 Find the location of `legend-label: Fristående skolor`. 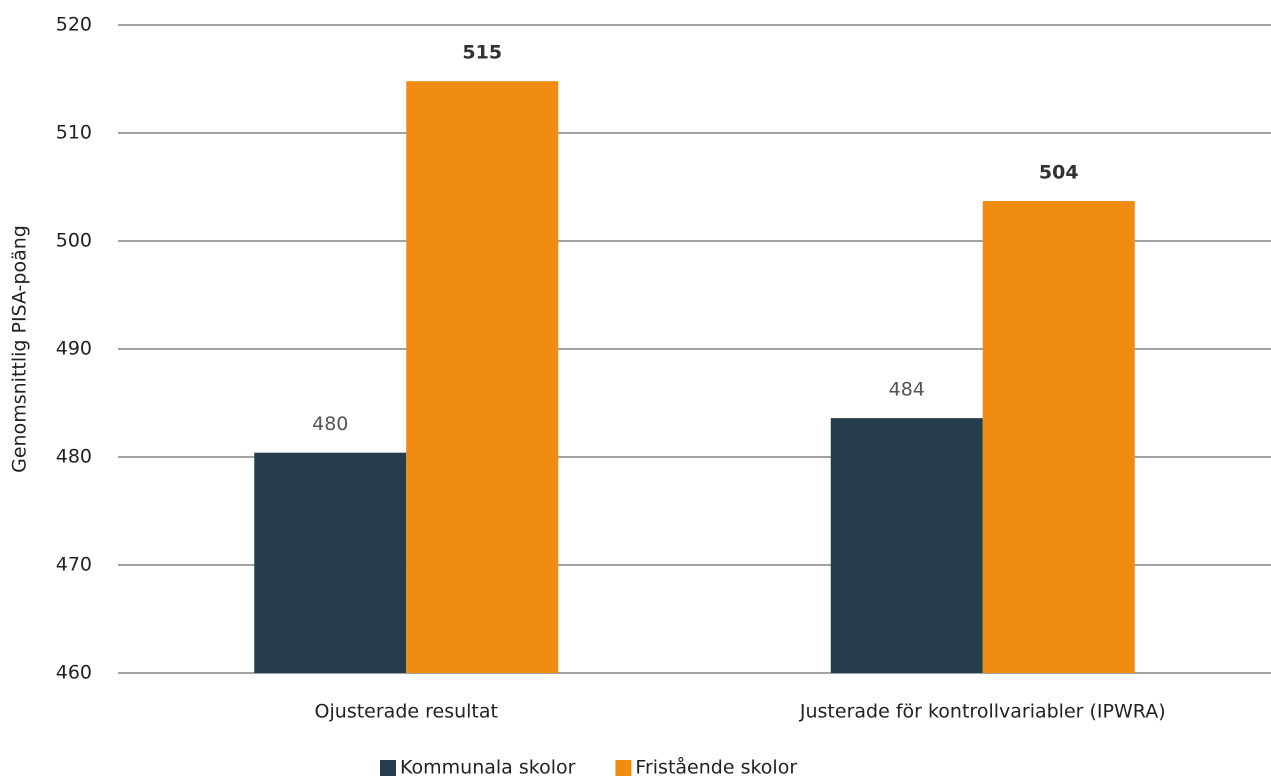

legend-label: Fristående skolor is located at coordinates (716, 766).